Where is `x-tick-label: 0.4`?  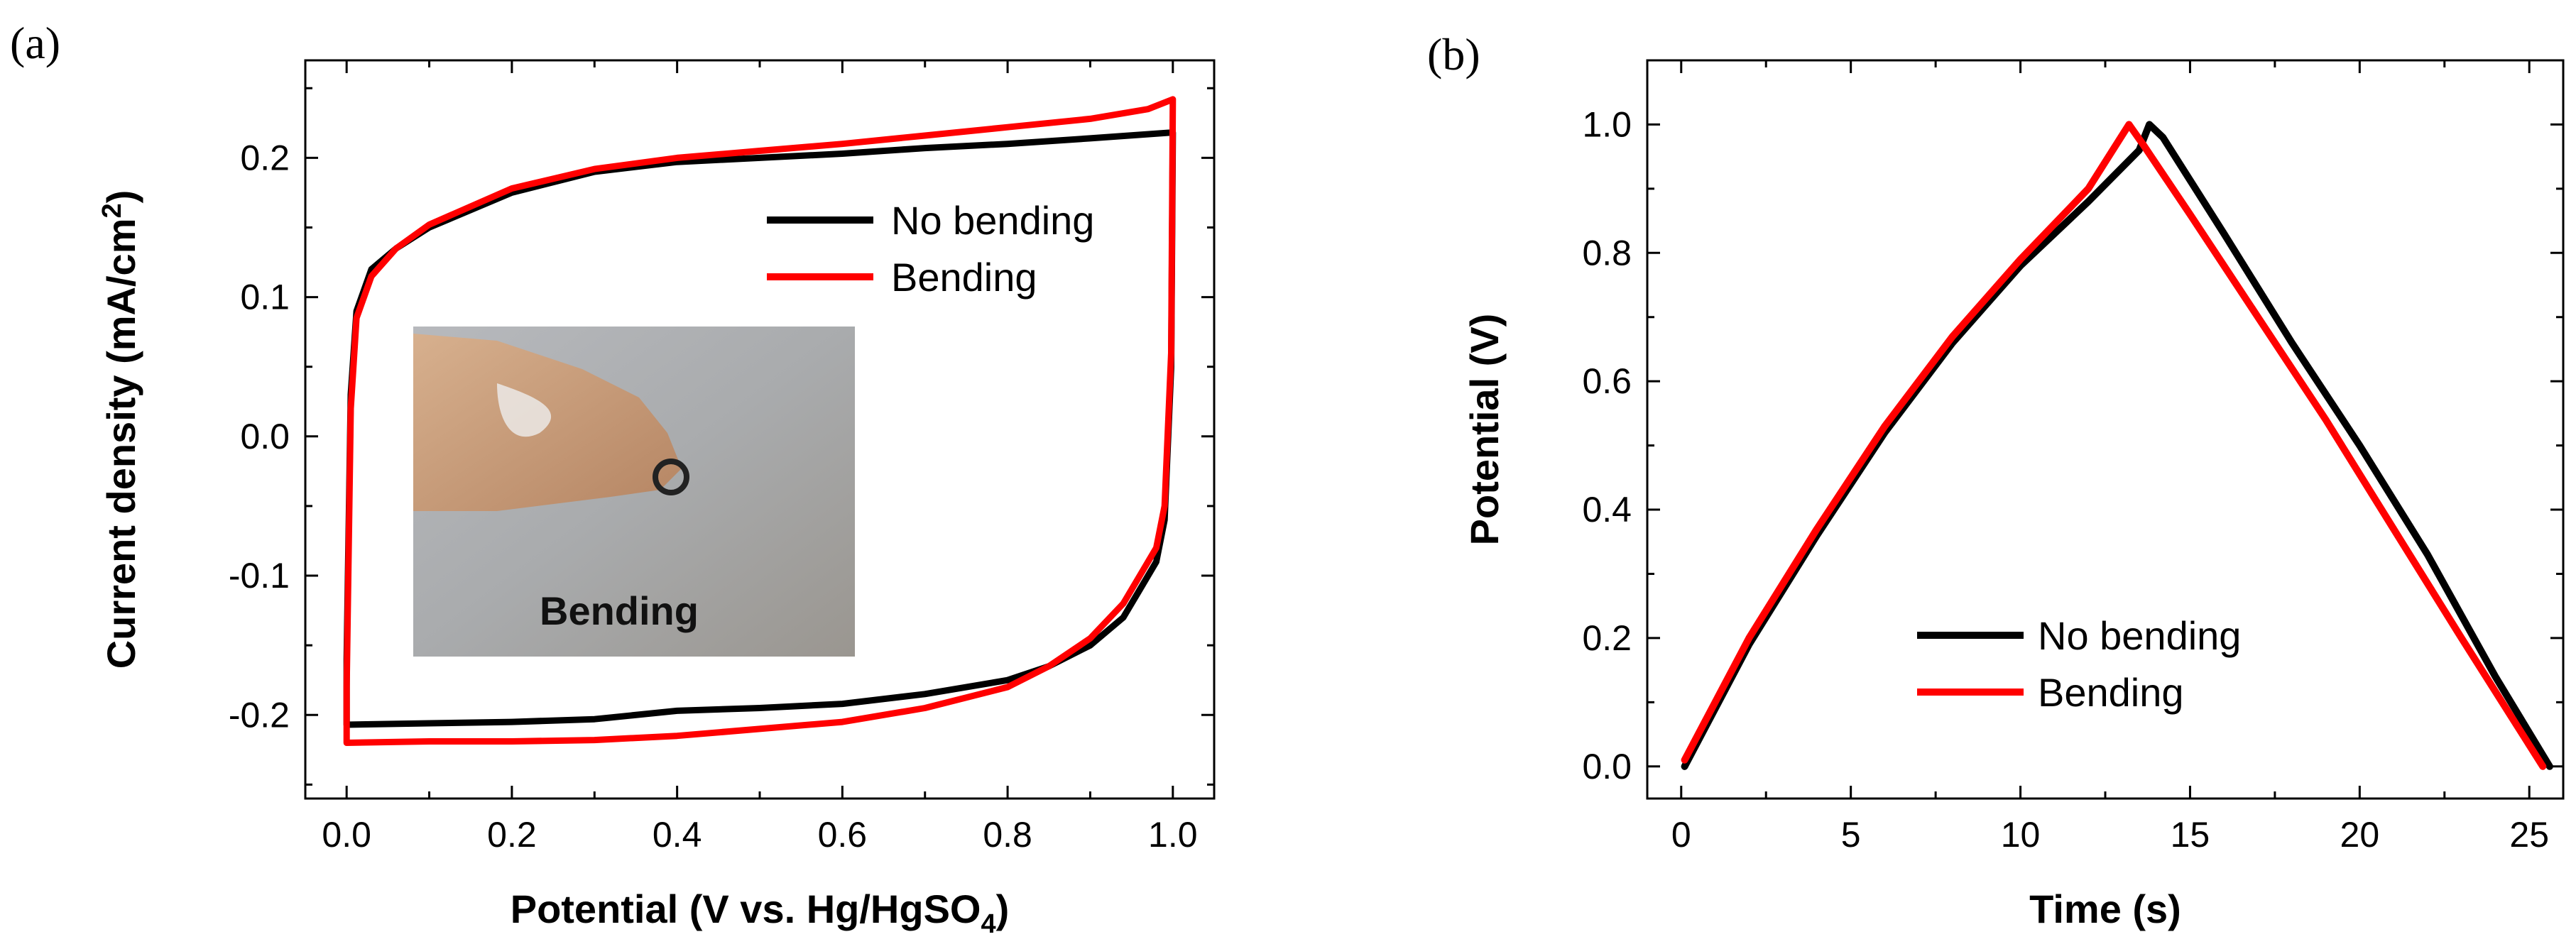 x-tick-label: 0.4 is located at coordinates (677, 835).